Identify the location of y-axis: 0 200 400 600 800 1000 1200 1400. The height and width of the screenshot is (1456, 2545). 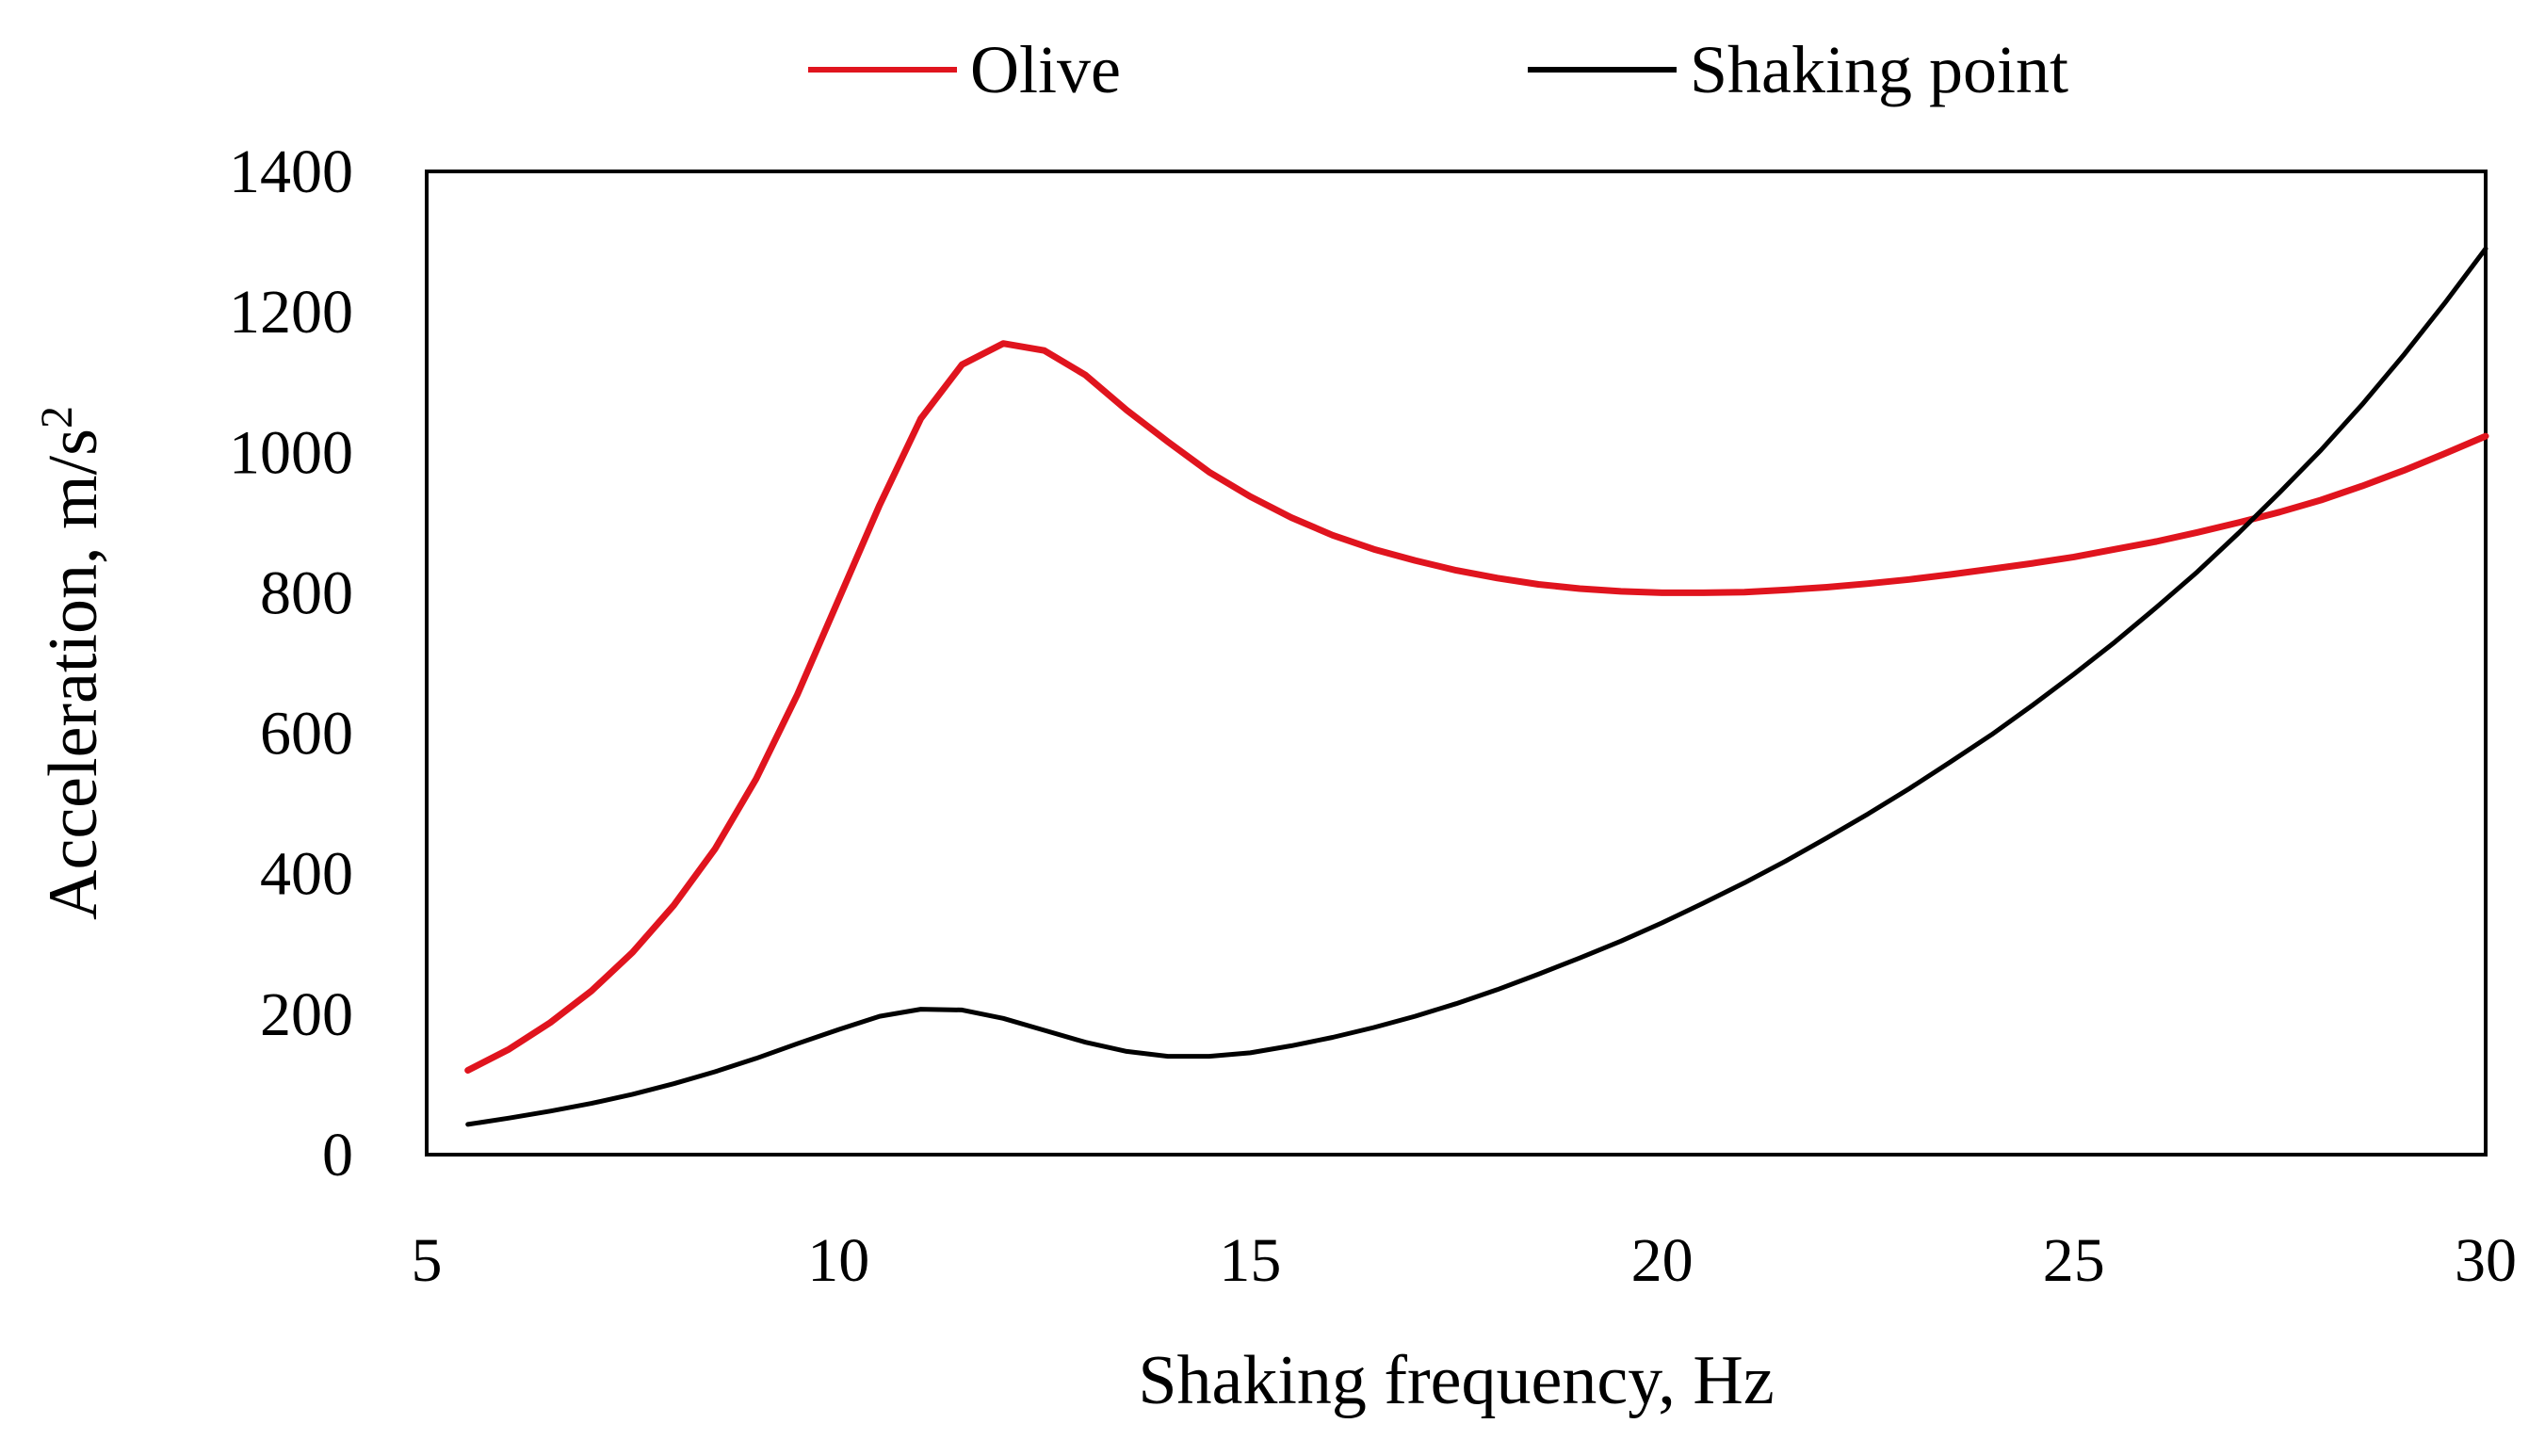
(291, 663).